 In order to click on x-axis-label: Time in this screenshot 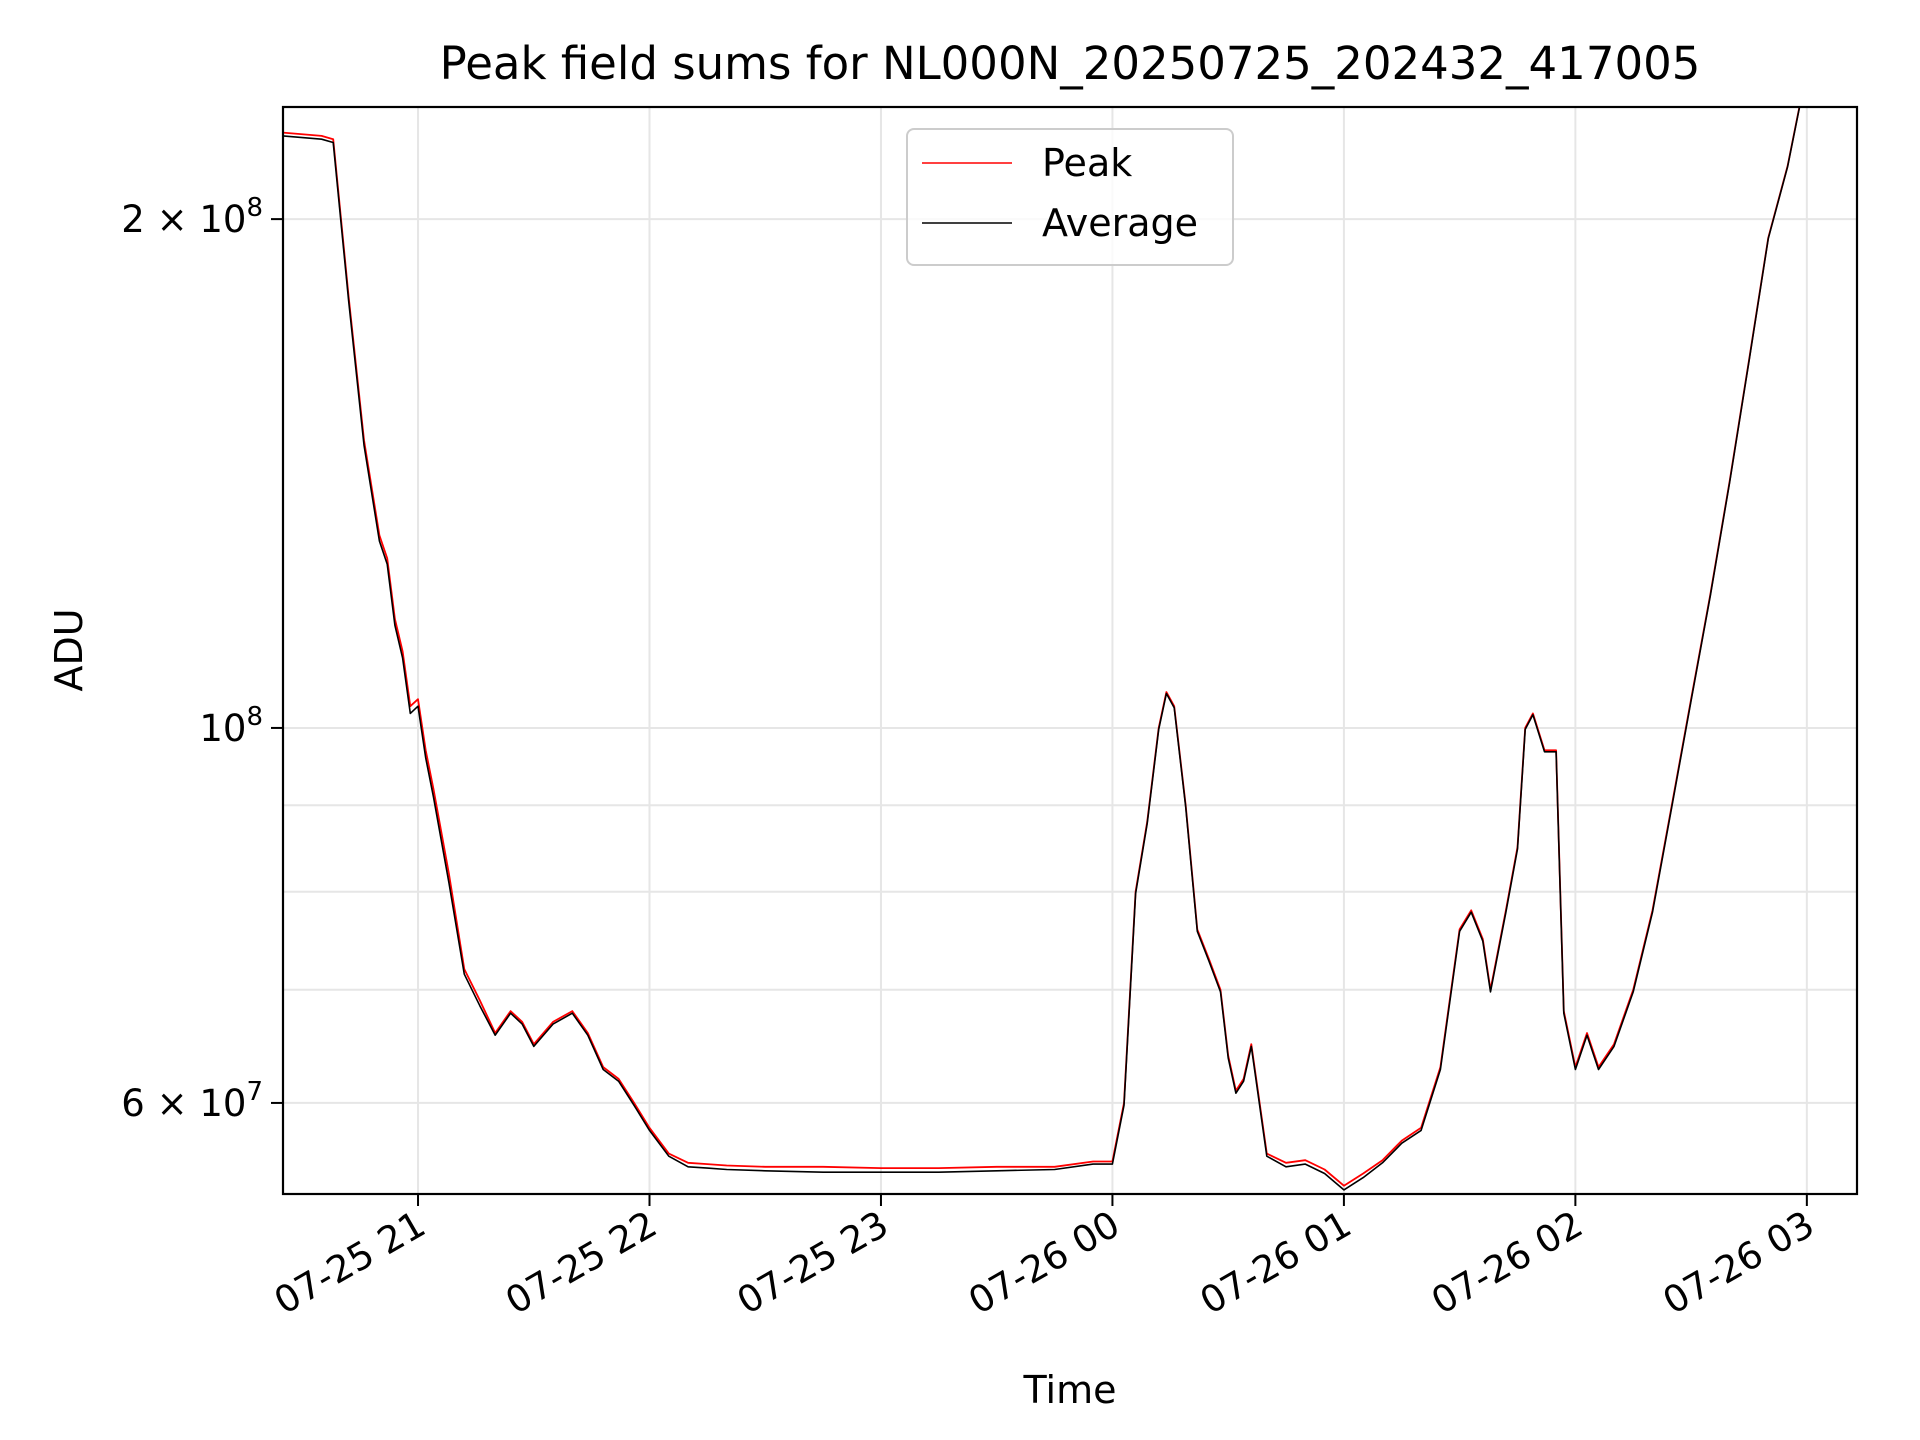, I will do `click(1070, 1390)`.